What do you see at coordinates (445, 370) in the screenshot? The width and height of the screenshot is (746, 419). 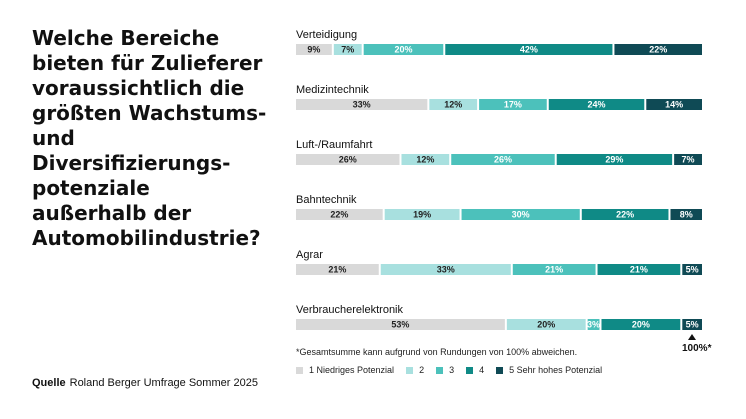 I see `legend-item: 3` at bounding box center [445, 370].